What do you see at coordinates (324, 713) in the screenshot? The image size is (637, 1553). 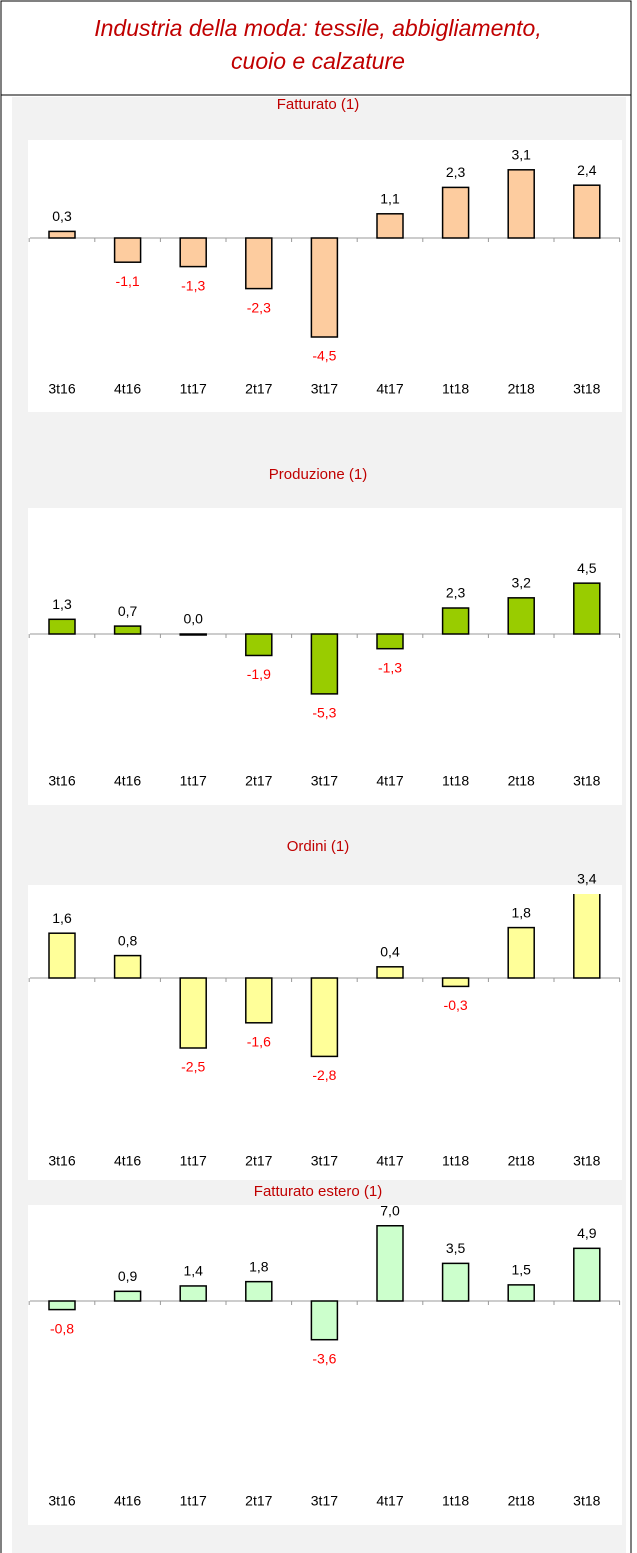 I see `data-label: -5,3` at bounding box center [324, 713].